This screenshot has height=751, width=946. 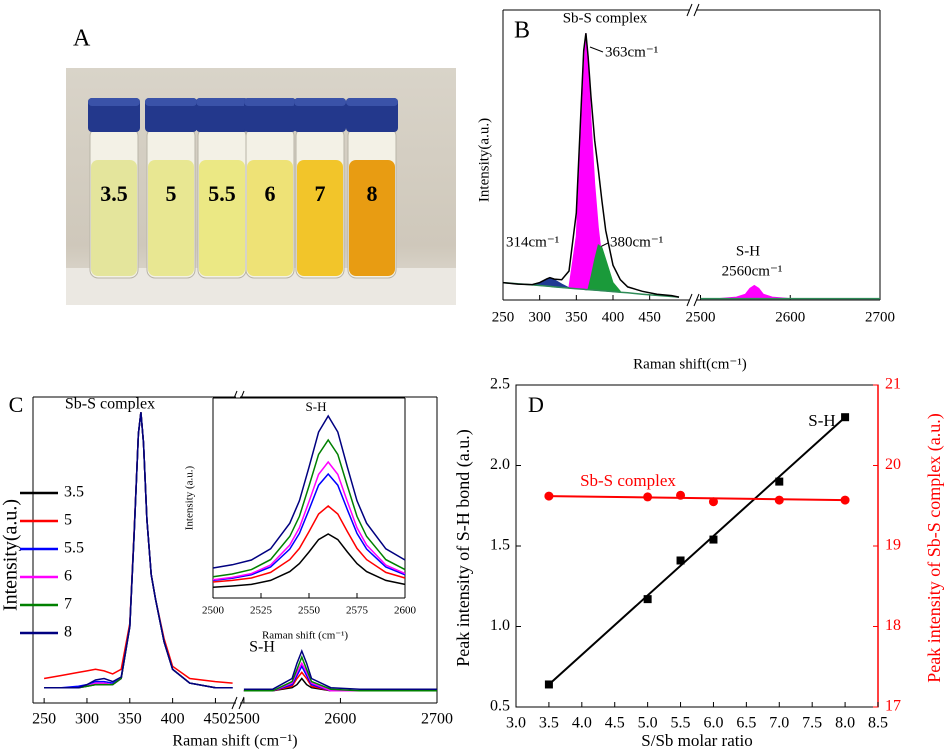 What do you see at coordinates (845, 723) in the screenshot?
I see `x-tick-label: 8.0` at bounding box center [845, 723].